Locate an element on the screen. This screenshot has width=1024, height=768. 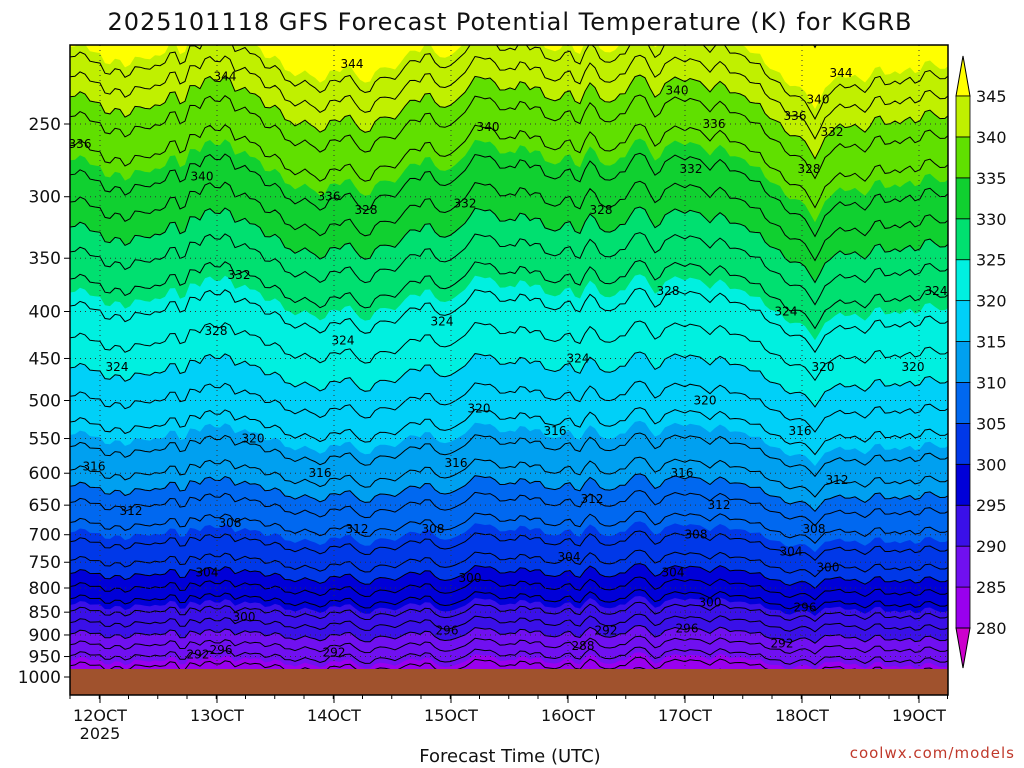
credit-text: coolwx.com/models is located at coordinates (932, 753).